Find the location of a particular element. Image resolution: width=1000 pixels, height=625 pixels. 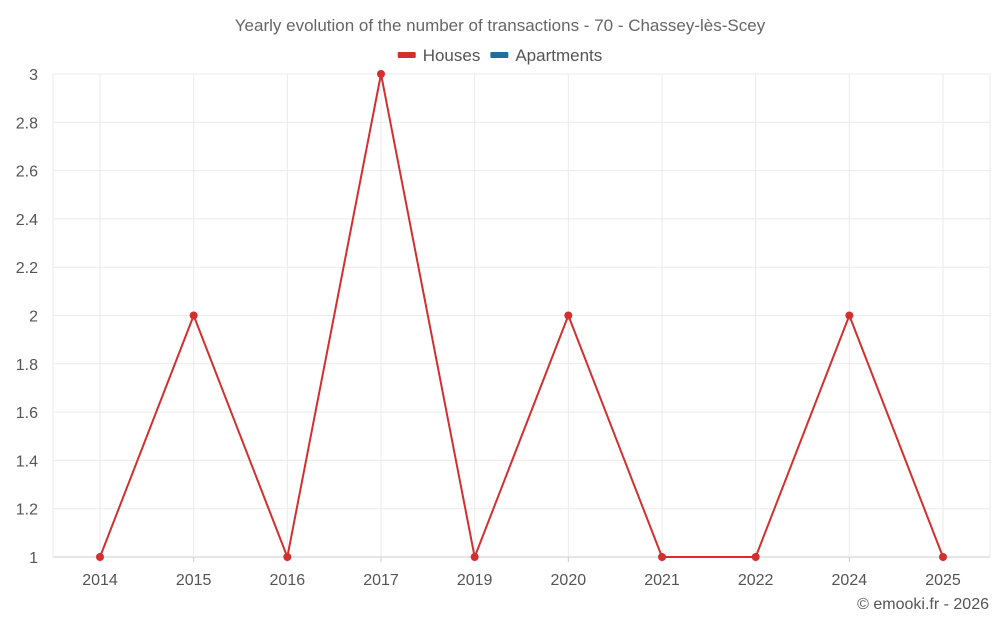

x-tick-label: 2014 is located at coordinates (100, 580).